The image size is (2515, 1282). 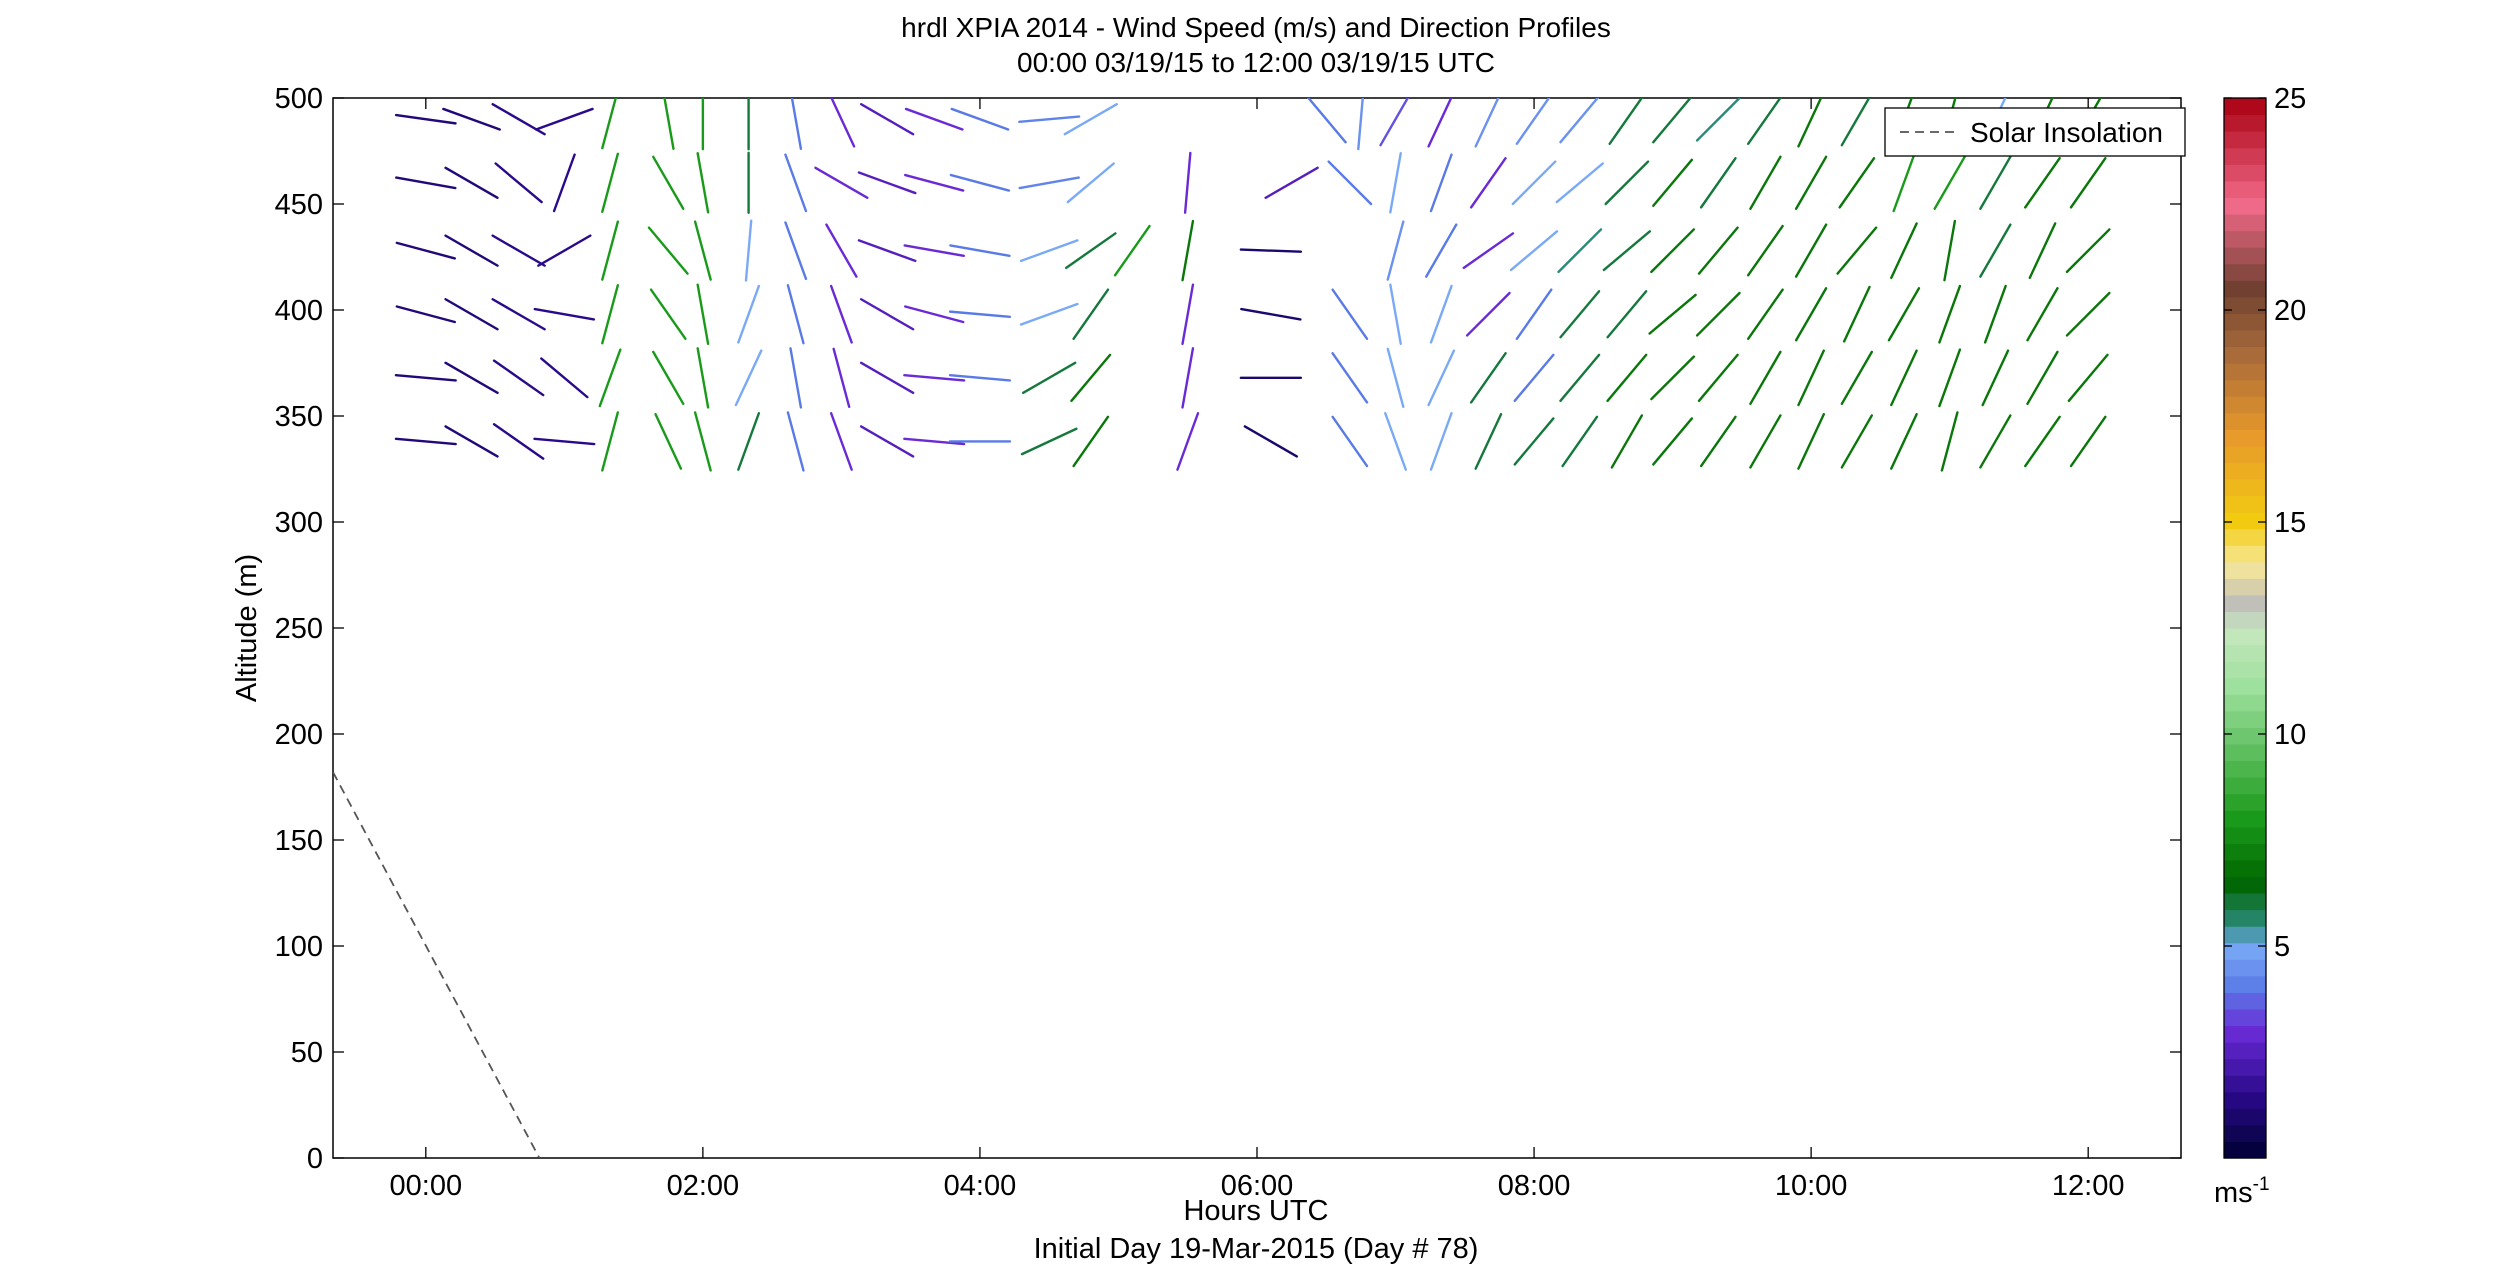 I want to click on colorbar-unit-base: ms, so click(x=2233, y=1193).